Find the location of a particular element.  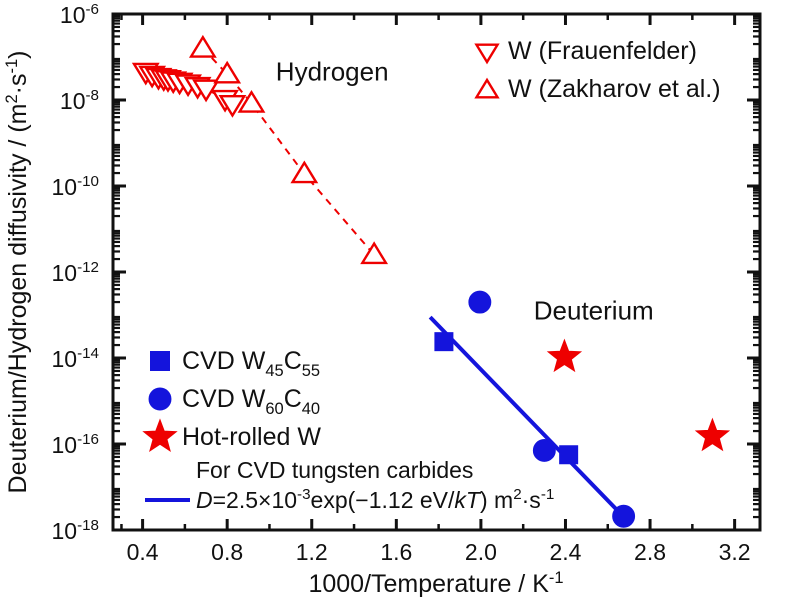

x-tick-label: 0.8 is located at coordinates (227, 552).